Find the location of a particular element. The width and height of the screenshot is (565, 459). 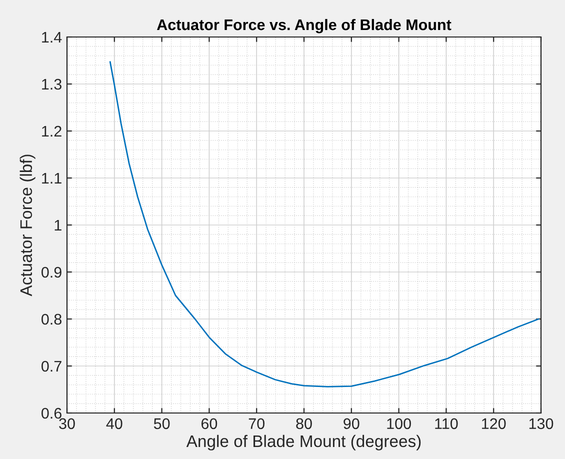

x-axis-title: Angle of Blade Mount (degrees) is located at coordinates (303, 442).